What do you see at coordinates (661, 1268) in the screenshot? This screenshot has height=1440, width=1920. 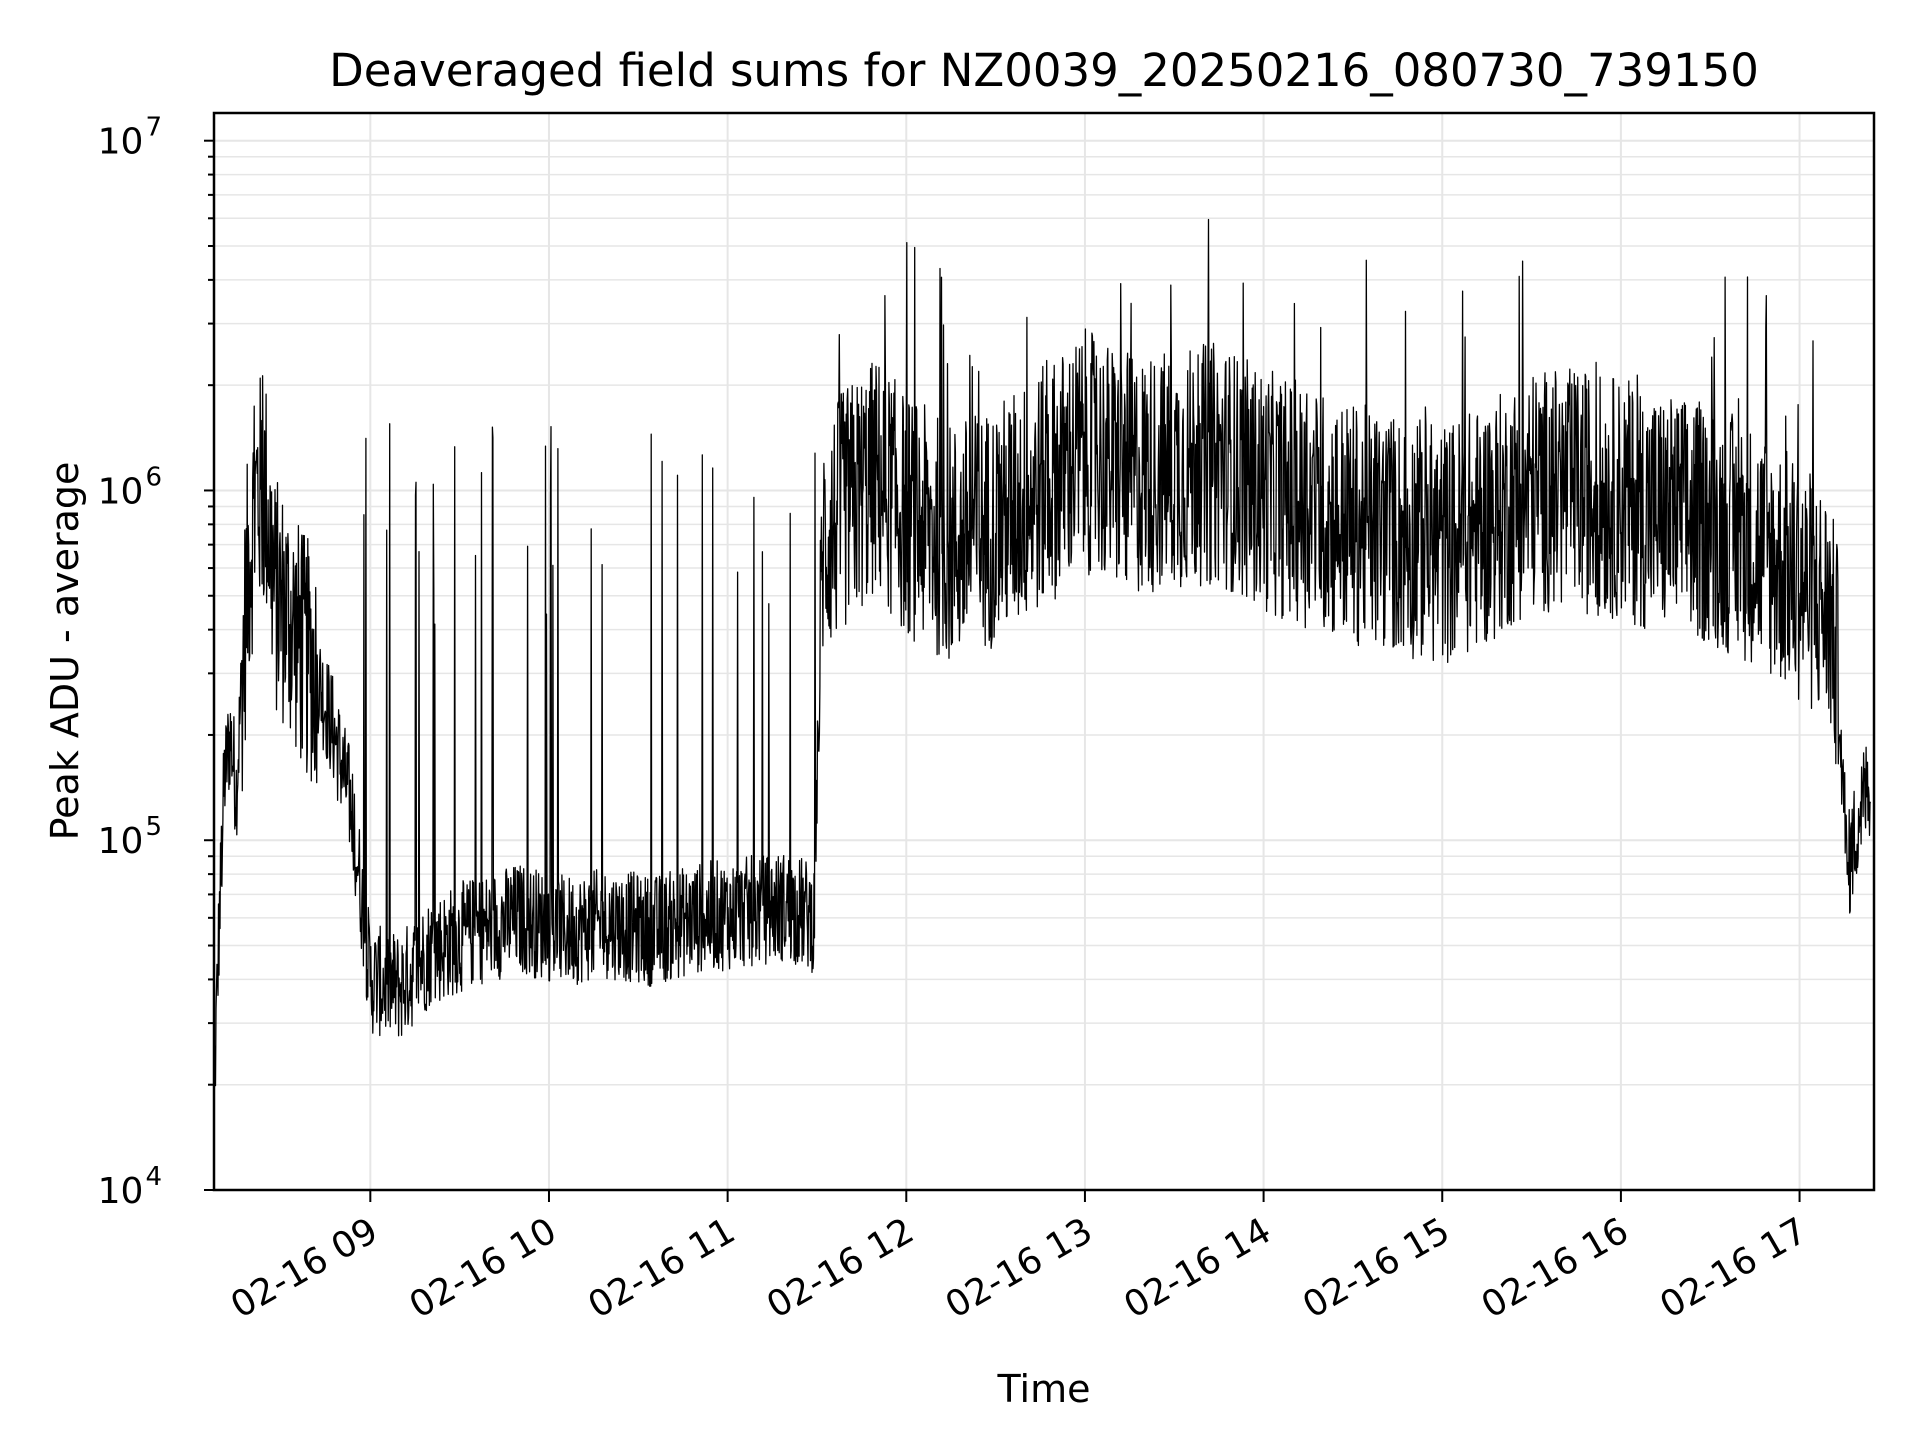 I see `x-tick-label: 02-16 11` at bounding box center [661, 1268].